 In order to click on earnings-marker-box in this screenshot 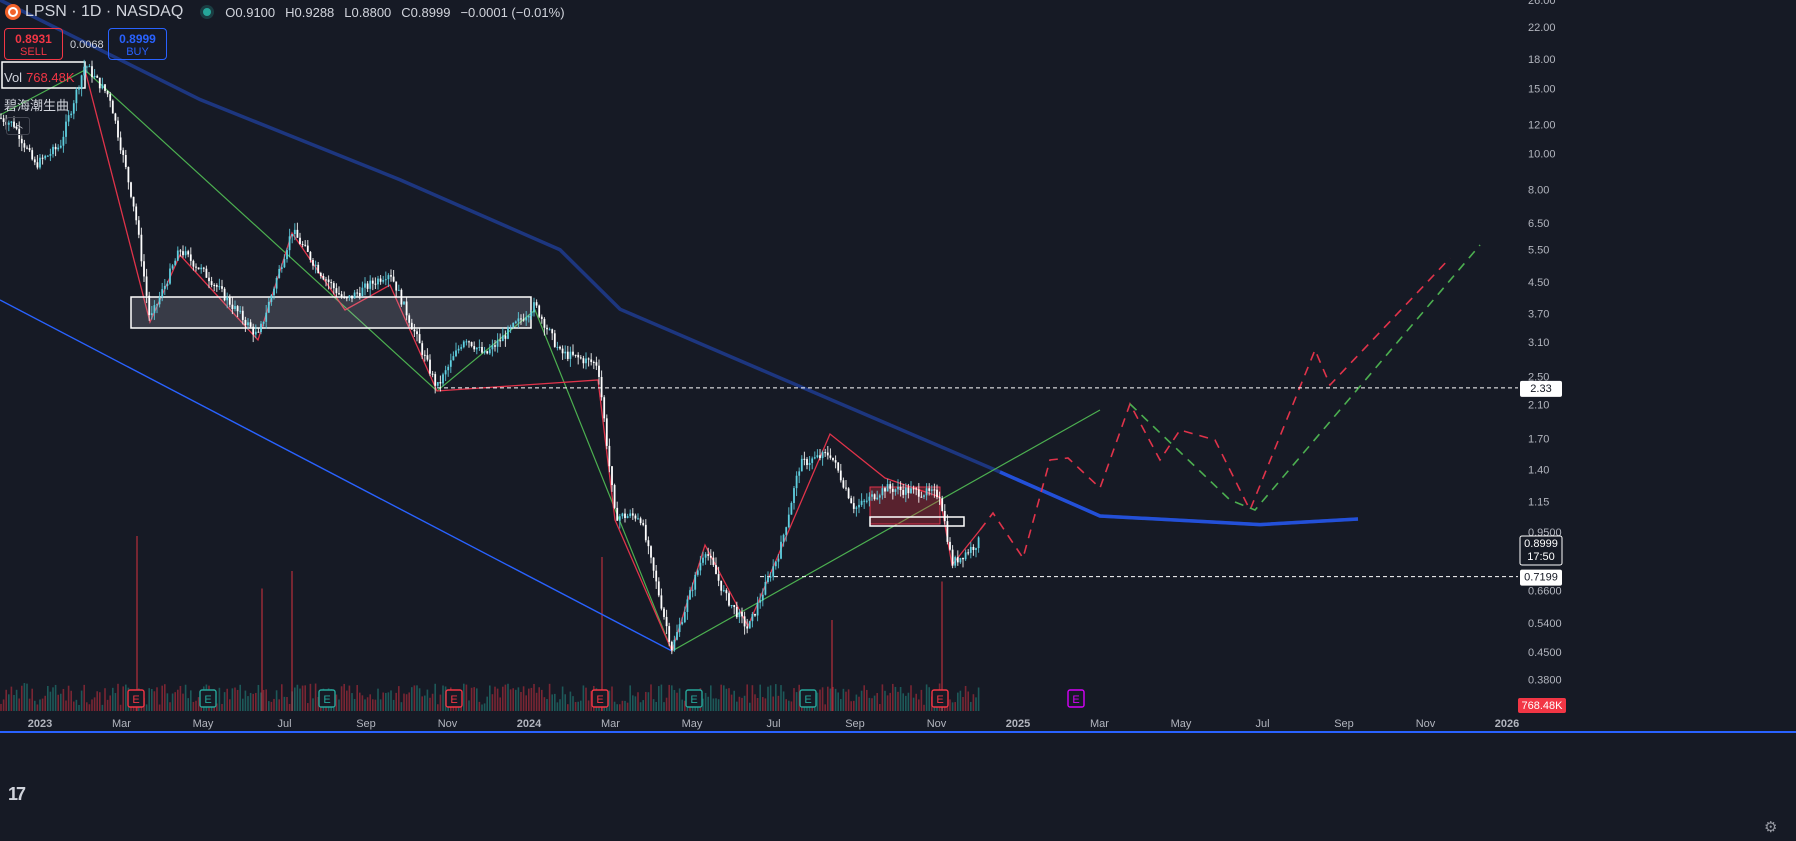, I will do `click(208, 698)`.